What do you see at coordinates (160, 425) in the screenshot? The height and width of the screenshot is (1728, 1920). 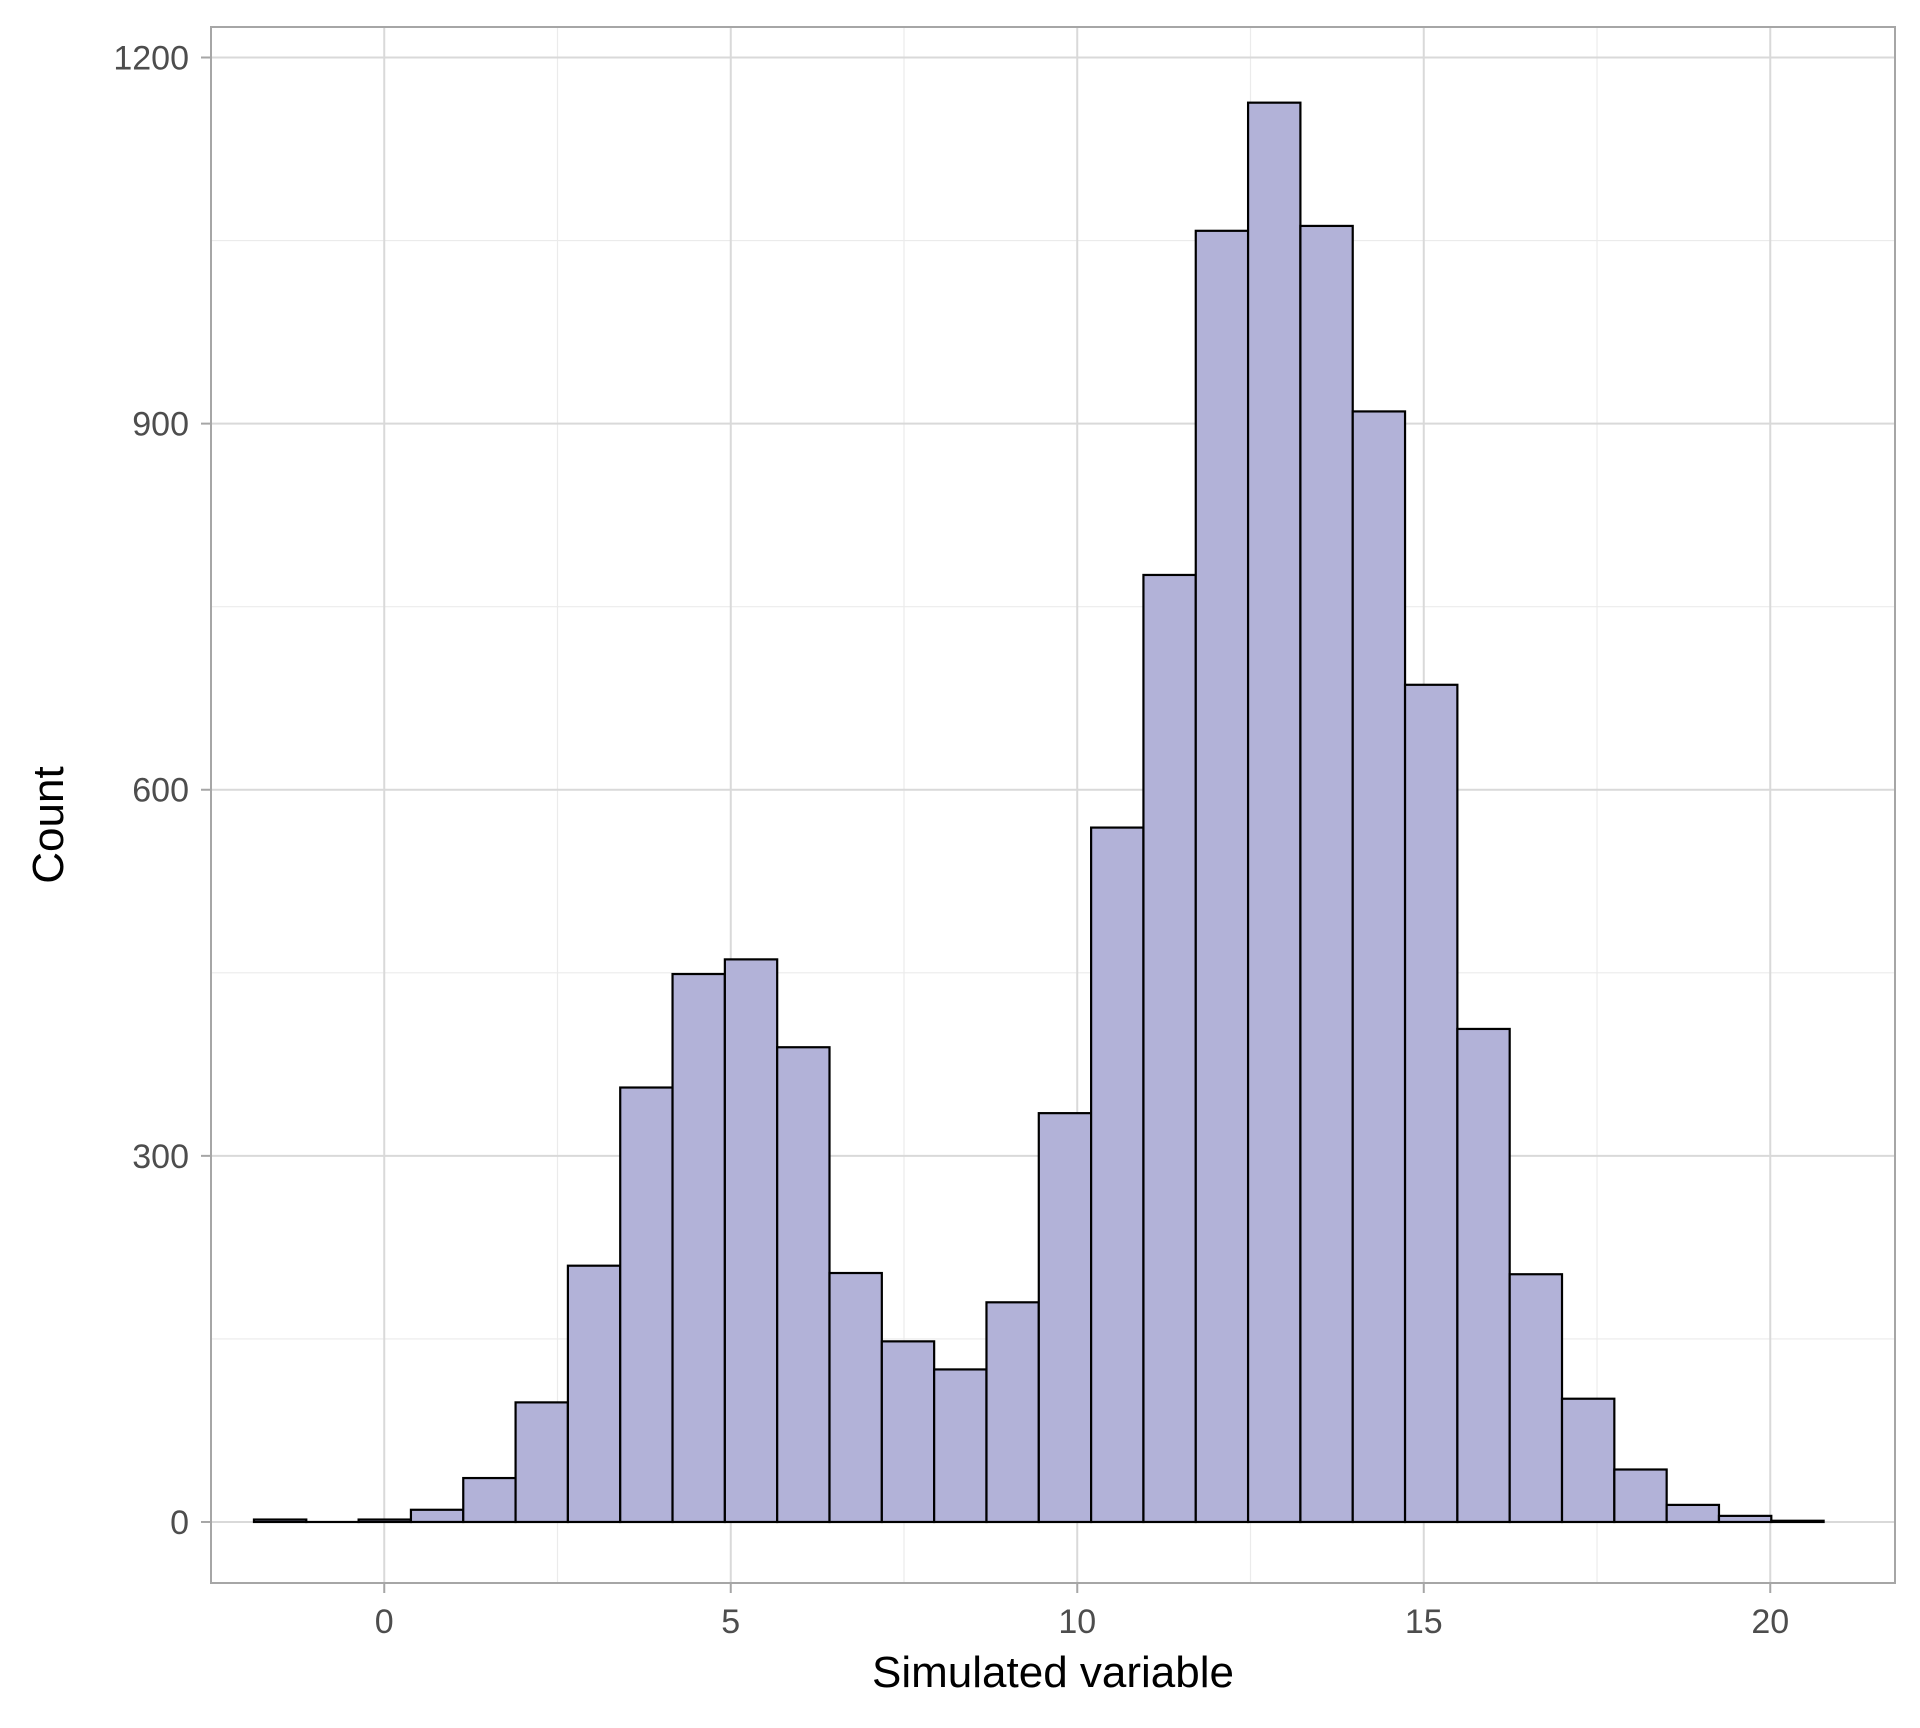 I see `y-tick-label: 900` at bounding box center [160, 425].